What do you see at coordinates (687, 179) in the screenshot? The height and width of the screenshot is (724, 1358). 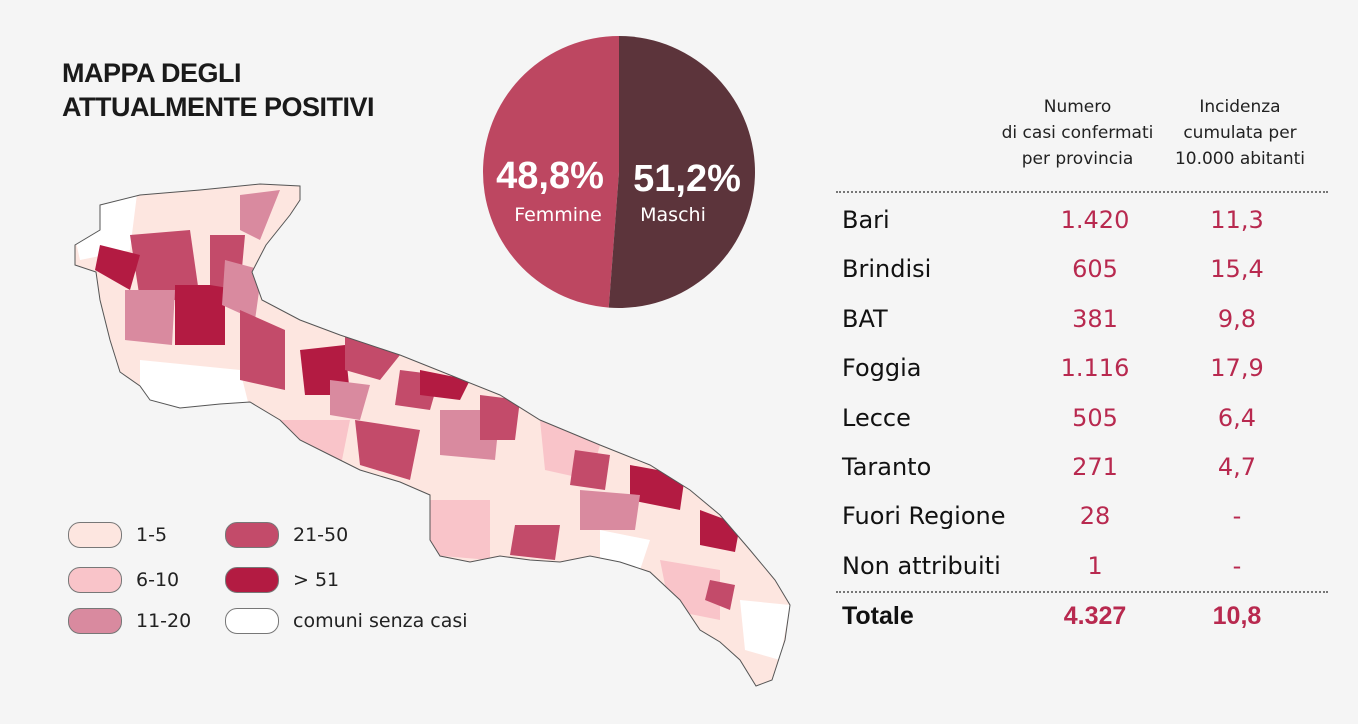 I see `pie-label-maschi-value: 51,2%` at bounding box center [687, 179].